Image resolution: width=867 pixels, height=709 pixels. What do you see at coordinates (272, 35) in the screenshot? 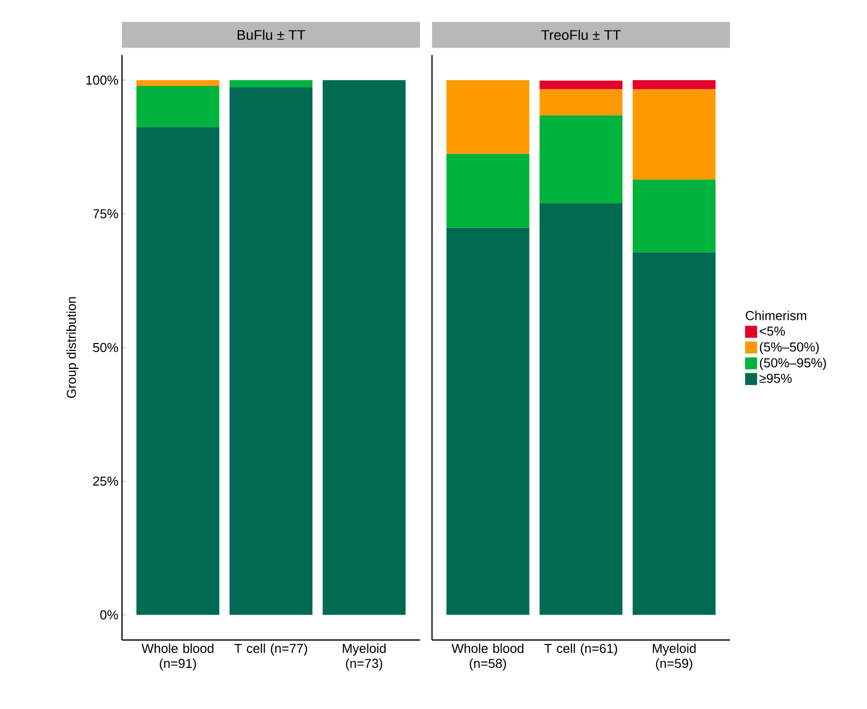
I see `chart-title: BuFlu ± TT` at bounding box center [272, 35].